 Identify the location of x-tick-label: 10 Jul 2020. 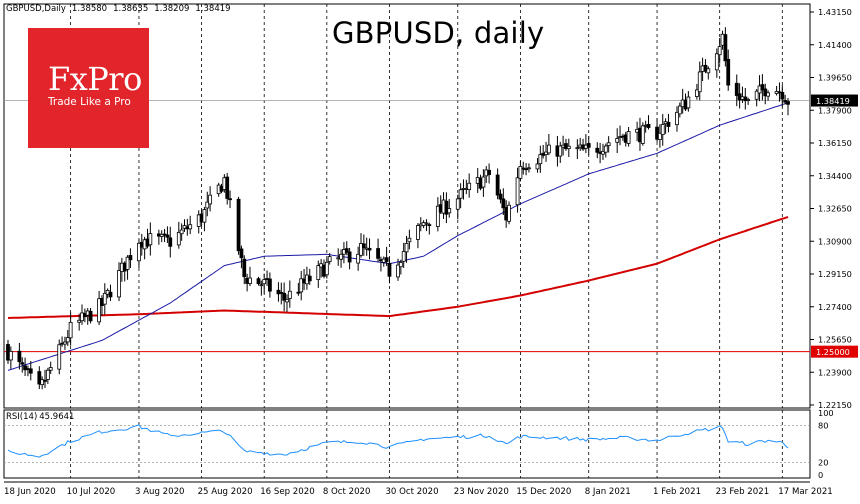
(91, 492).